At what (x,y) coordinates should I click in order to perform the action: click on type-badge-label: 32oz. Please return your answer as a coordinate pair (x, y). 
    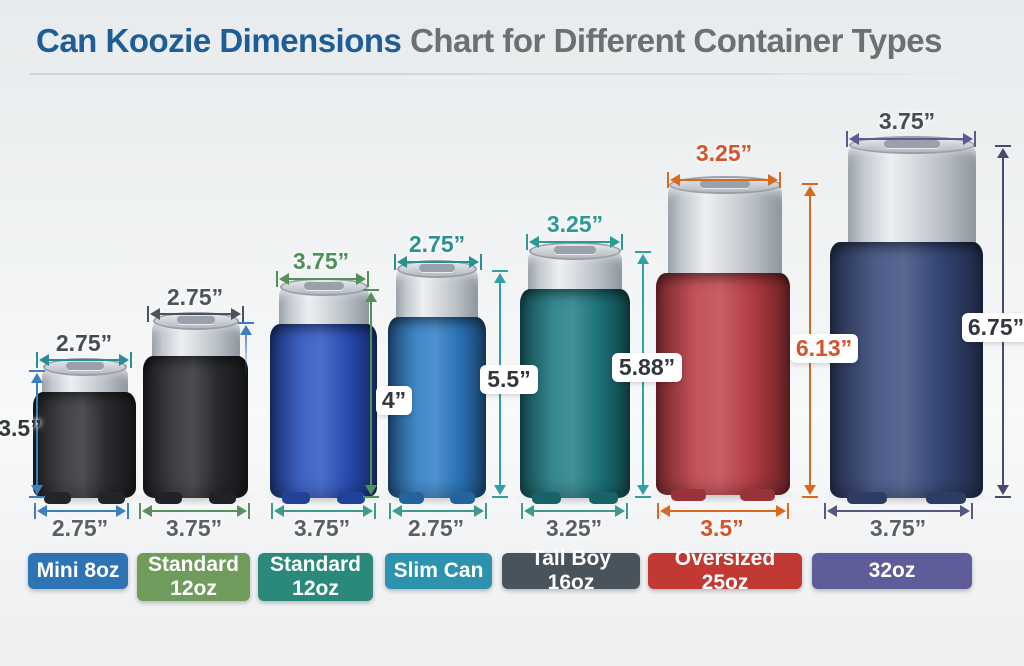
    Looking at the image, I should click on (892, 571).